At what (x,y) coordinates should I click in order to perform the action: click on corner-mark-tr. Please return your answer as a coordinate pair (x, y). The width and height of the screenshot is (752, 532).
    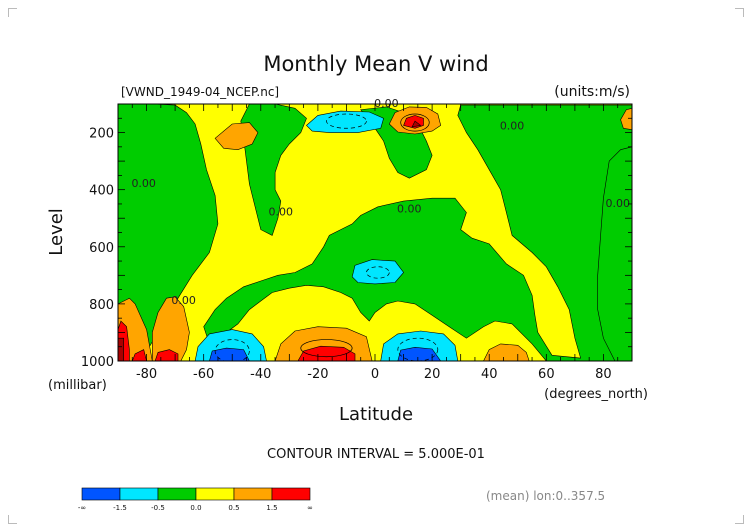
    Looking at the image, I should click on (739, 12).